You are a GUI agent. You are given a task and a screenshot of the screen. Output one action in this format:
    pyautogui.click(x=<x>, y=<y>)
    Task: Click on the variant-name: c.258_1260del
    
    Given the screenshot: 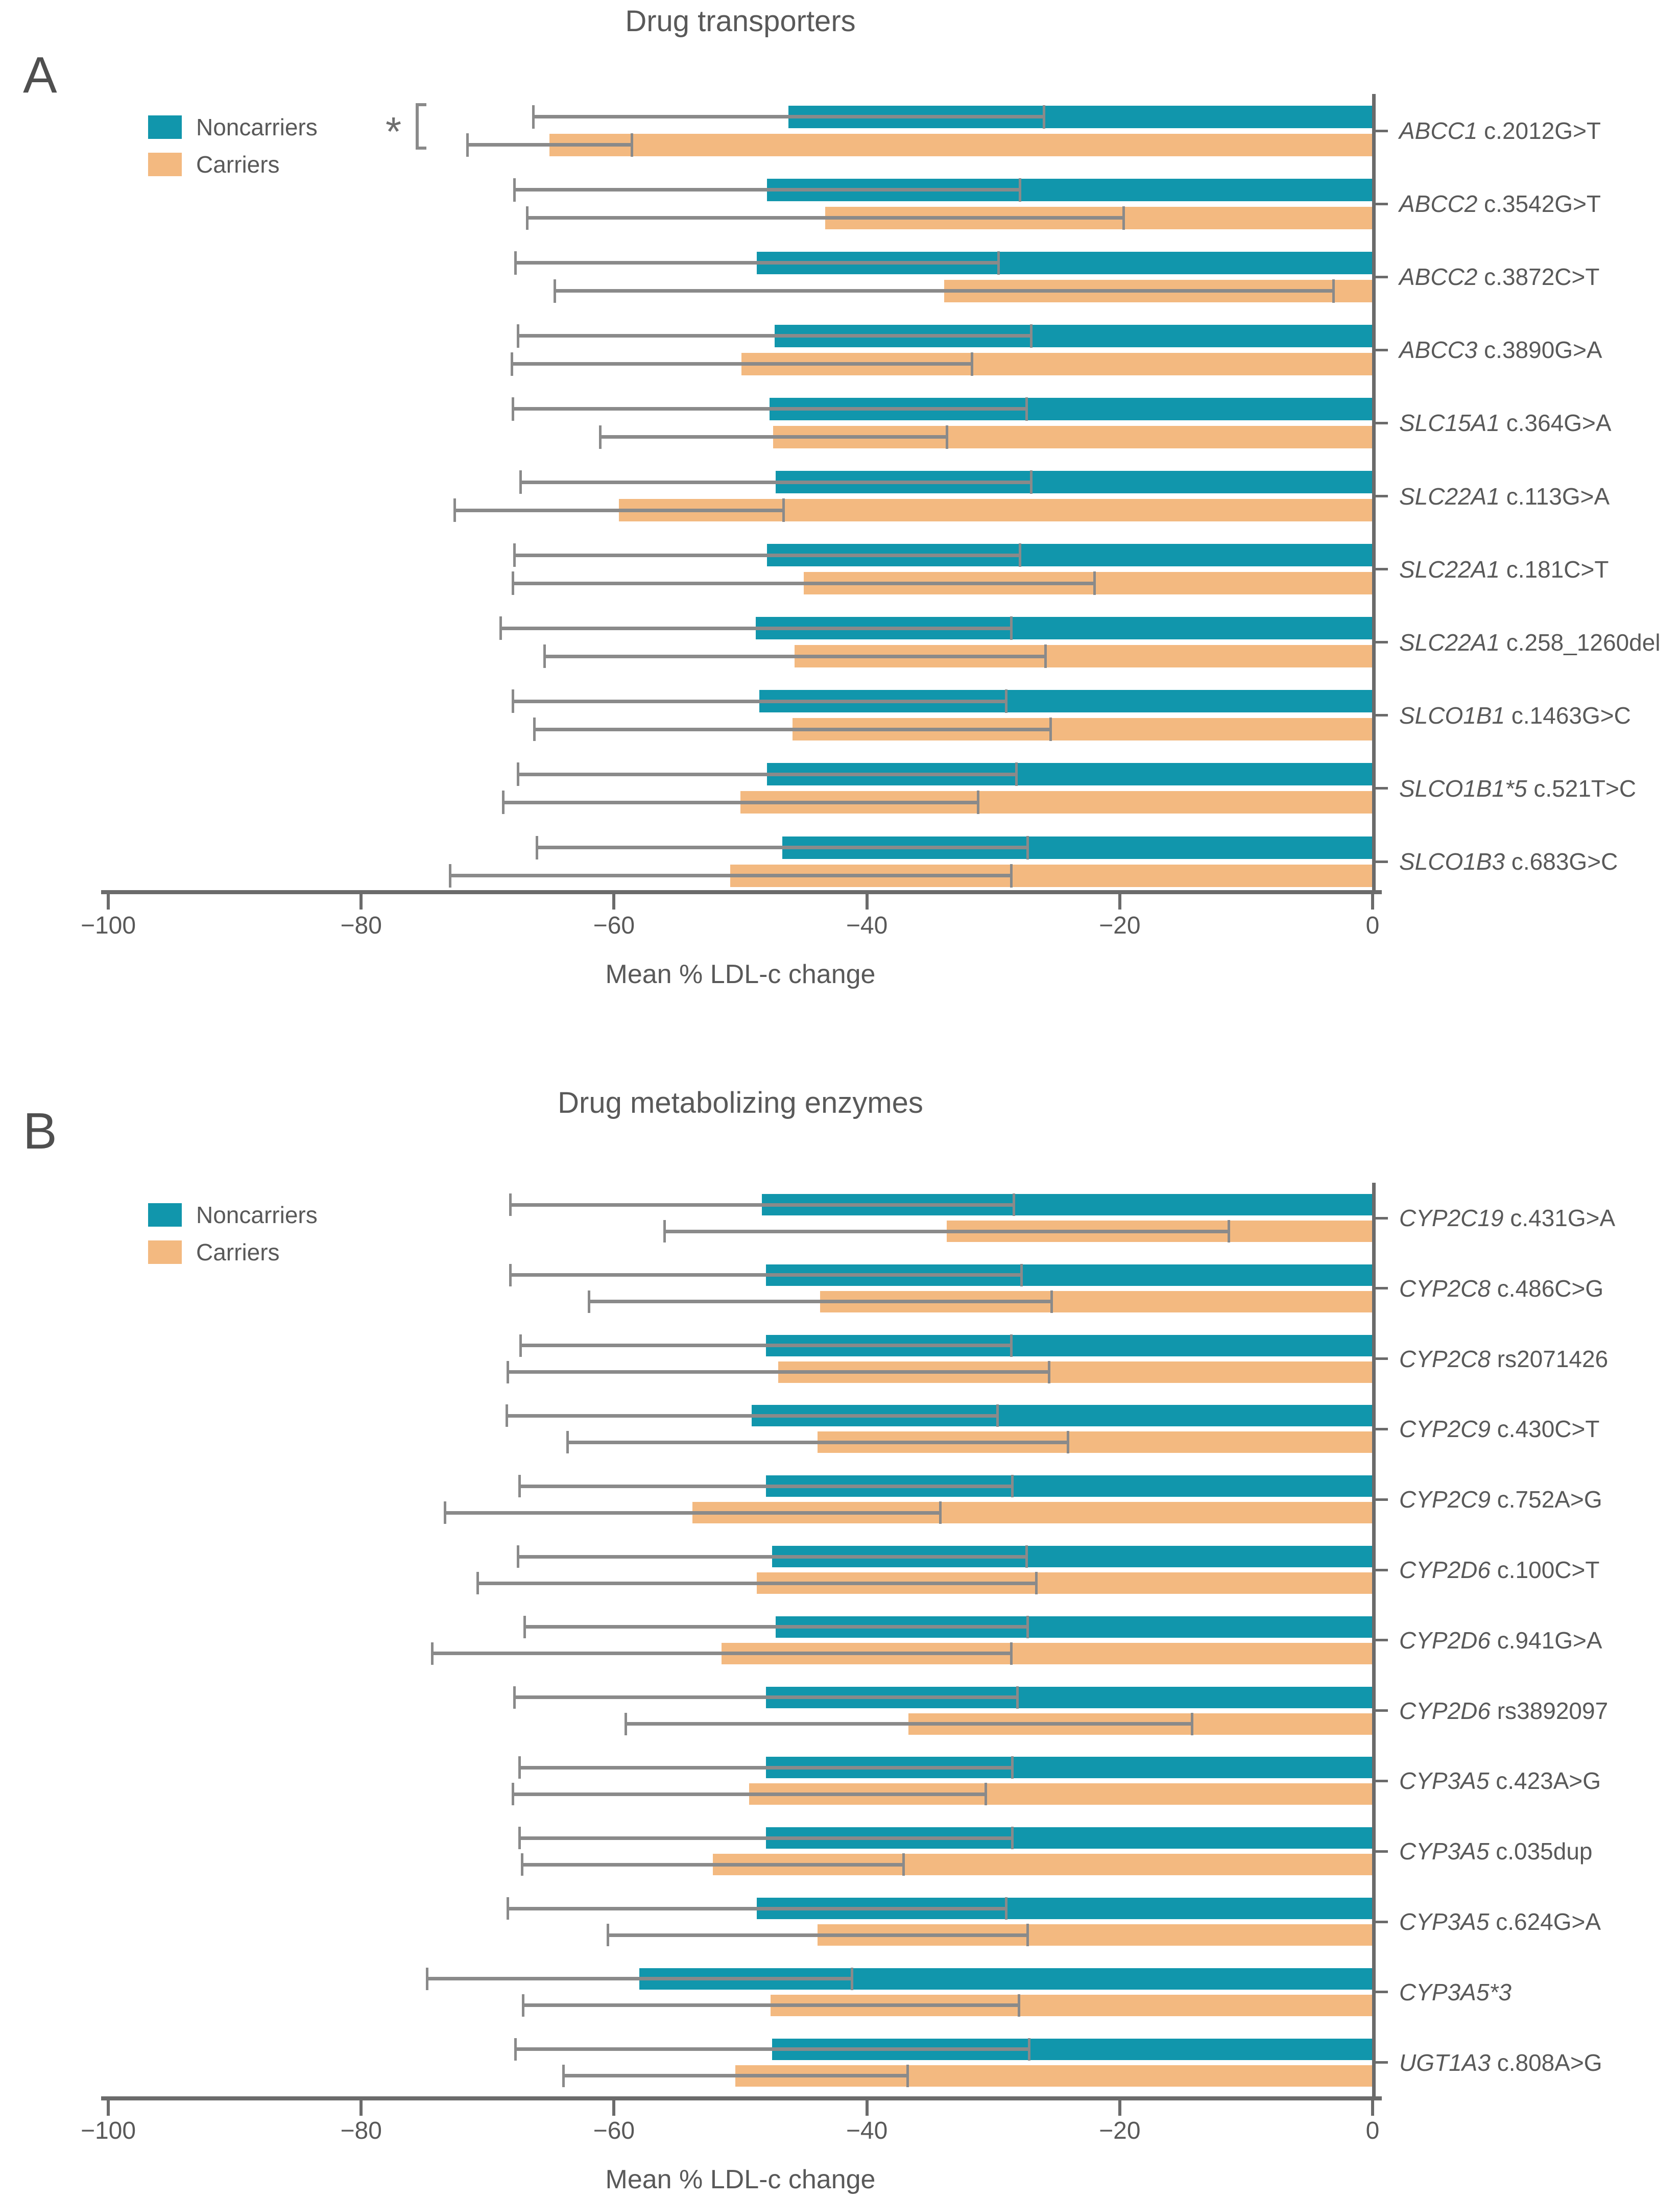 What is the action you would take?
    pyautogui.click(x=1580, y=642)
    